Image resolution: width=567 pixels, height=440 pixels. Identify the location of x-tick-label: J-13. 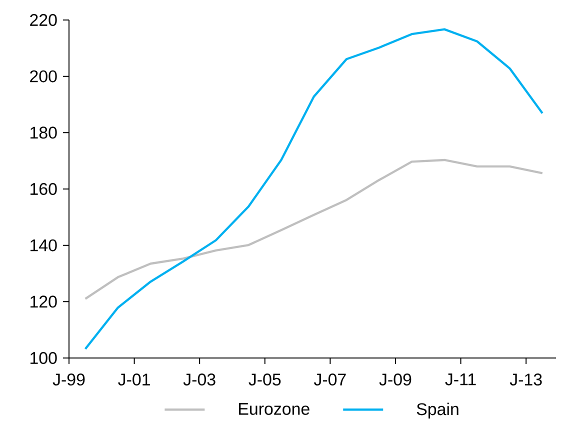
(526, 380).